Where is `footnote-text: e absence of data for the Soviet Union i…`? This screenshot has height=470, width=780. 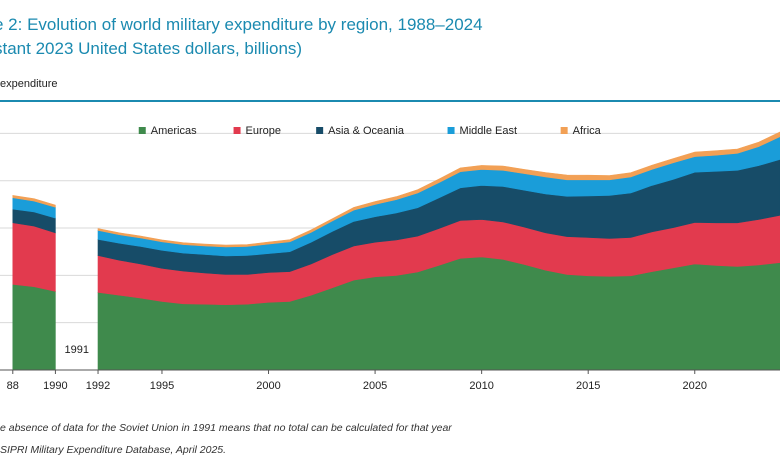 footnote-text: e absence of data for the Soviet Union i… is located at coordinates (226, 428).